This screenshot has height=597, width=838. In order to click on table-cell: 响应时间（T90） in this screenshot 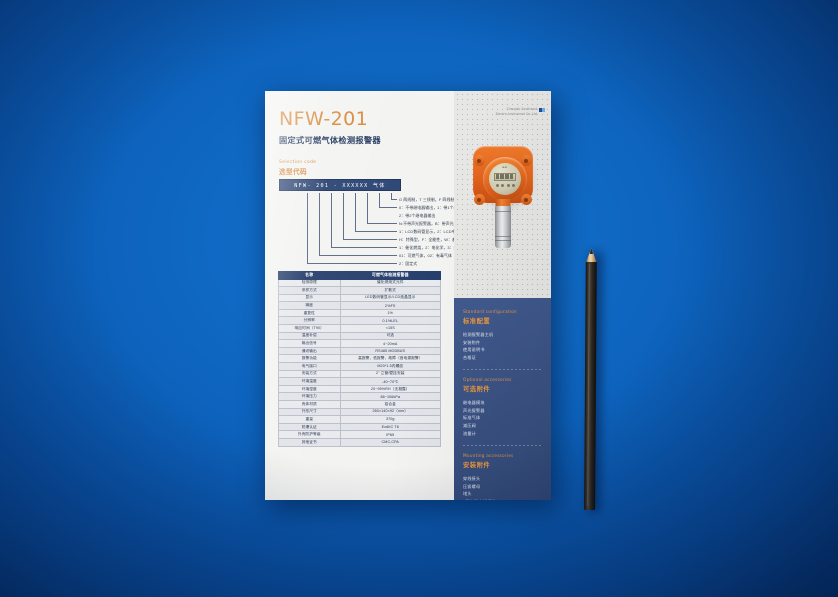, I will do `click(309, 328)`.